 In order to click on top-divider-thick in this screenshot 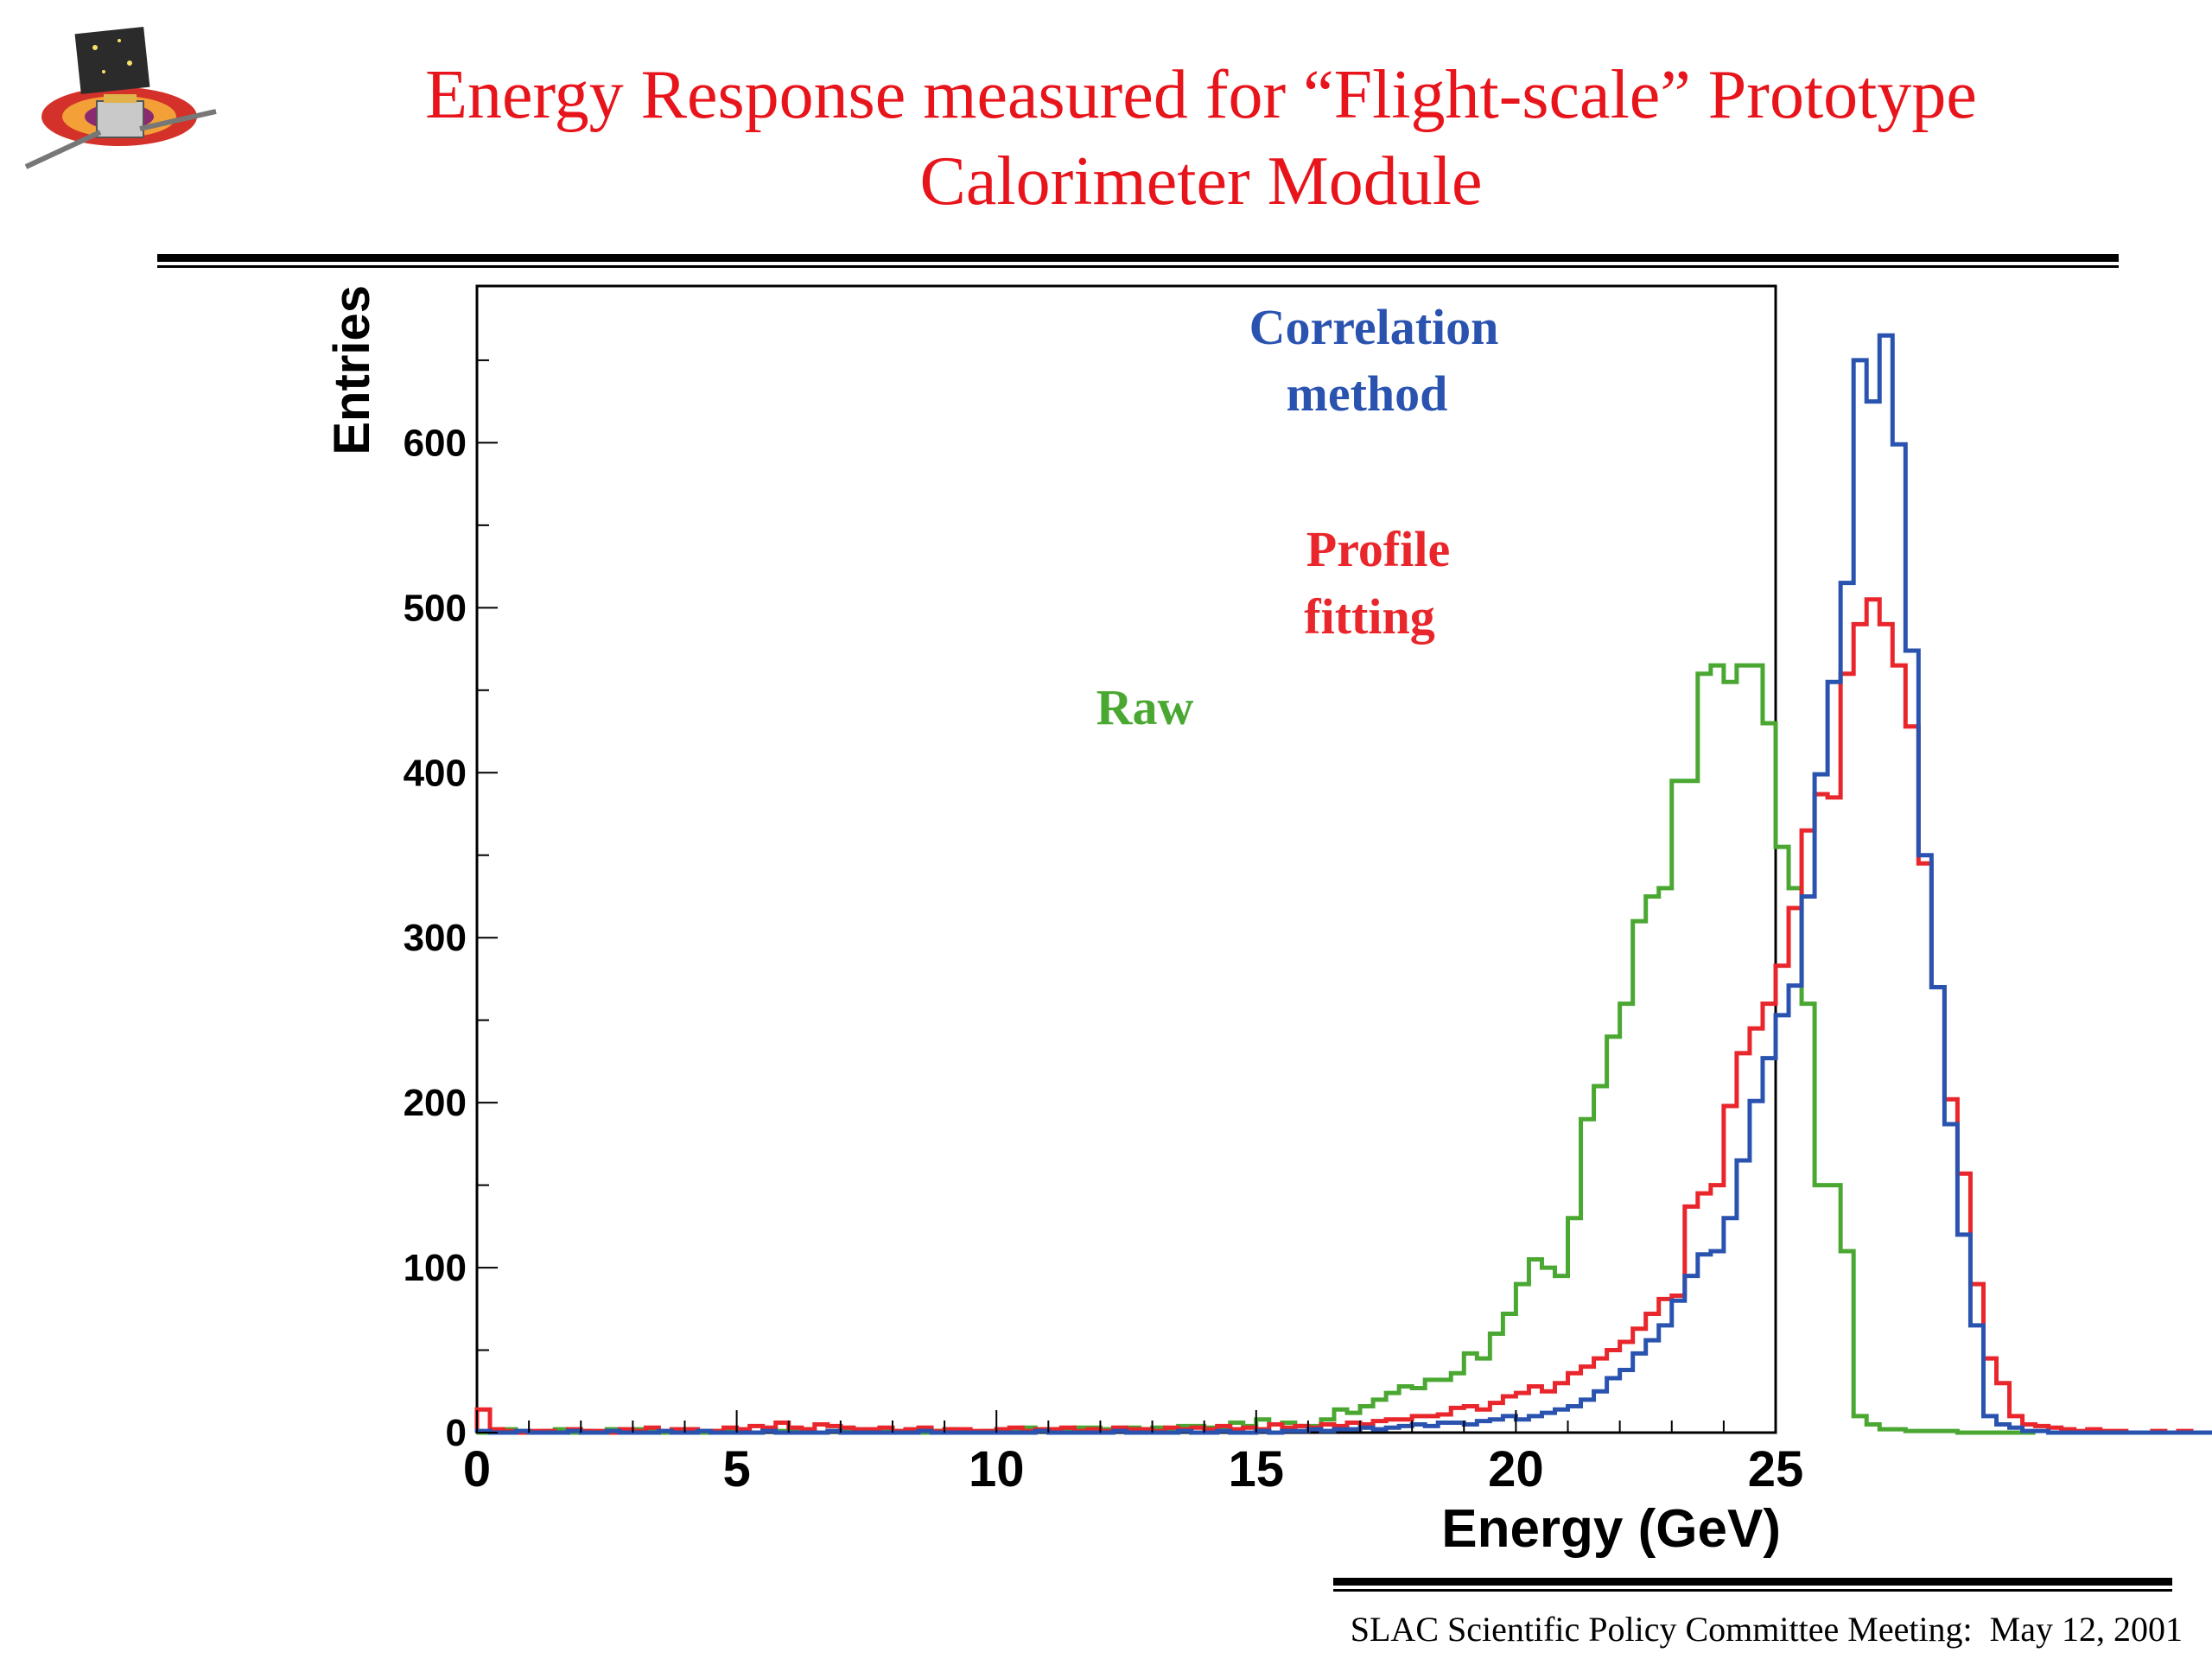, I will do `click(1138, 258)`.